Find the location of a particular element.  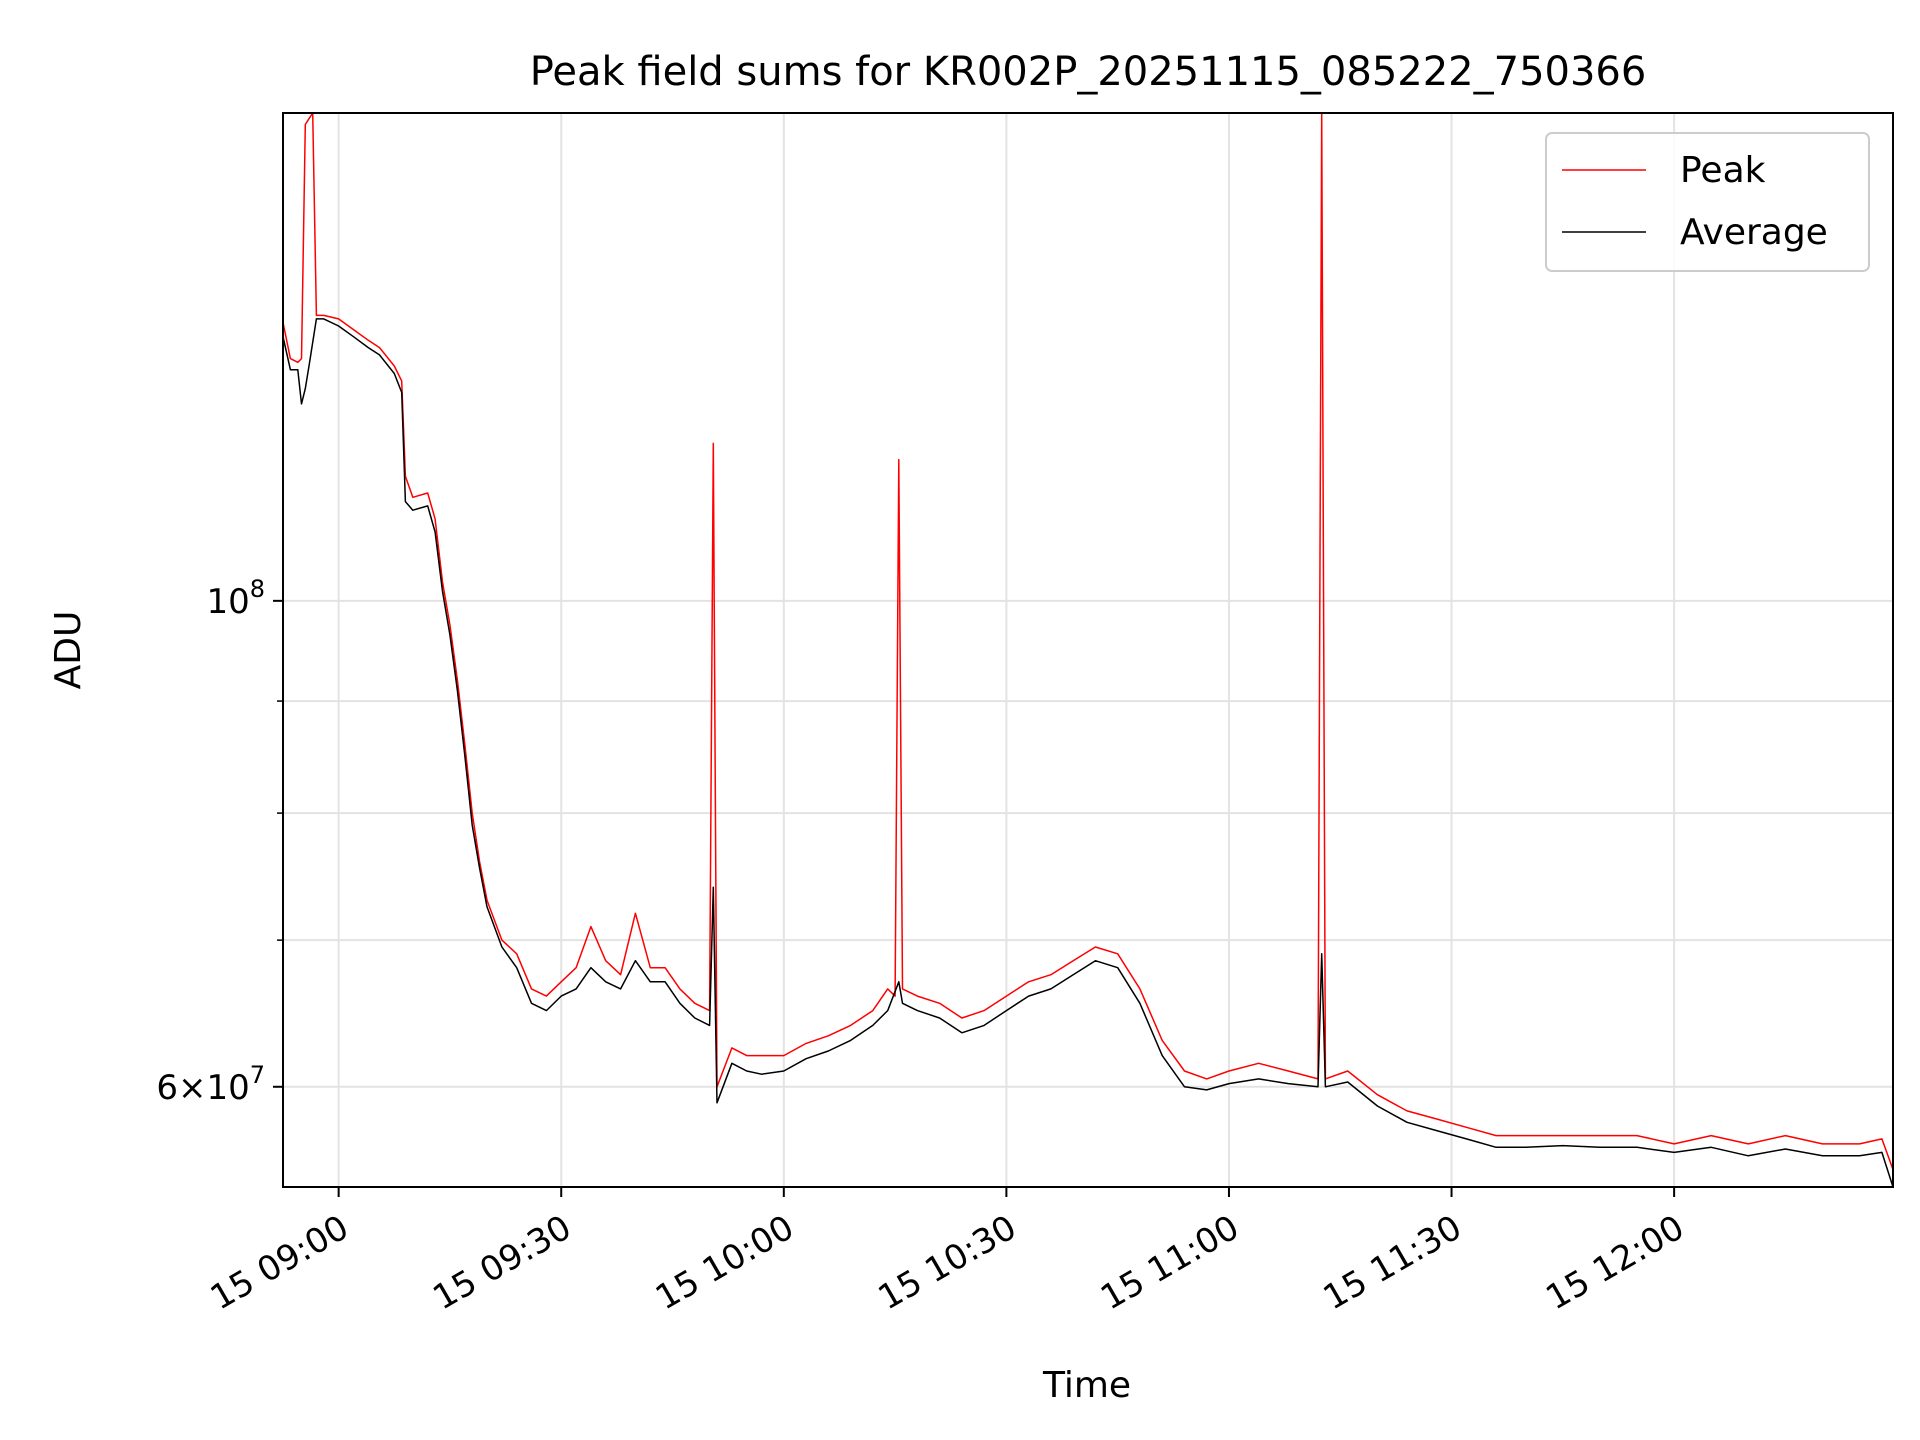

legend: Peak Average is located at coordinates (1707, 202).